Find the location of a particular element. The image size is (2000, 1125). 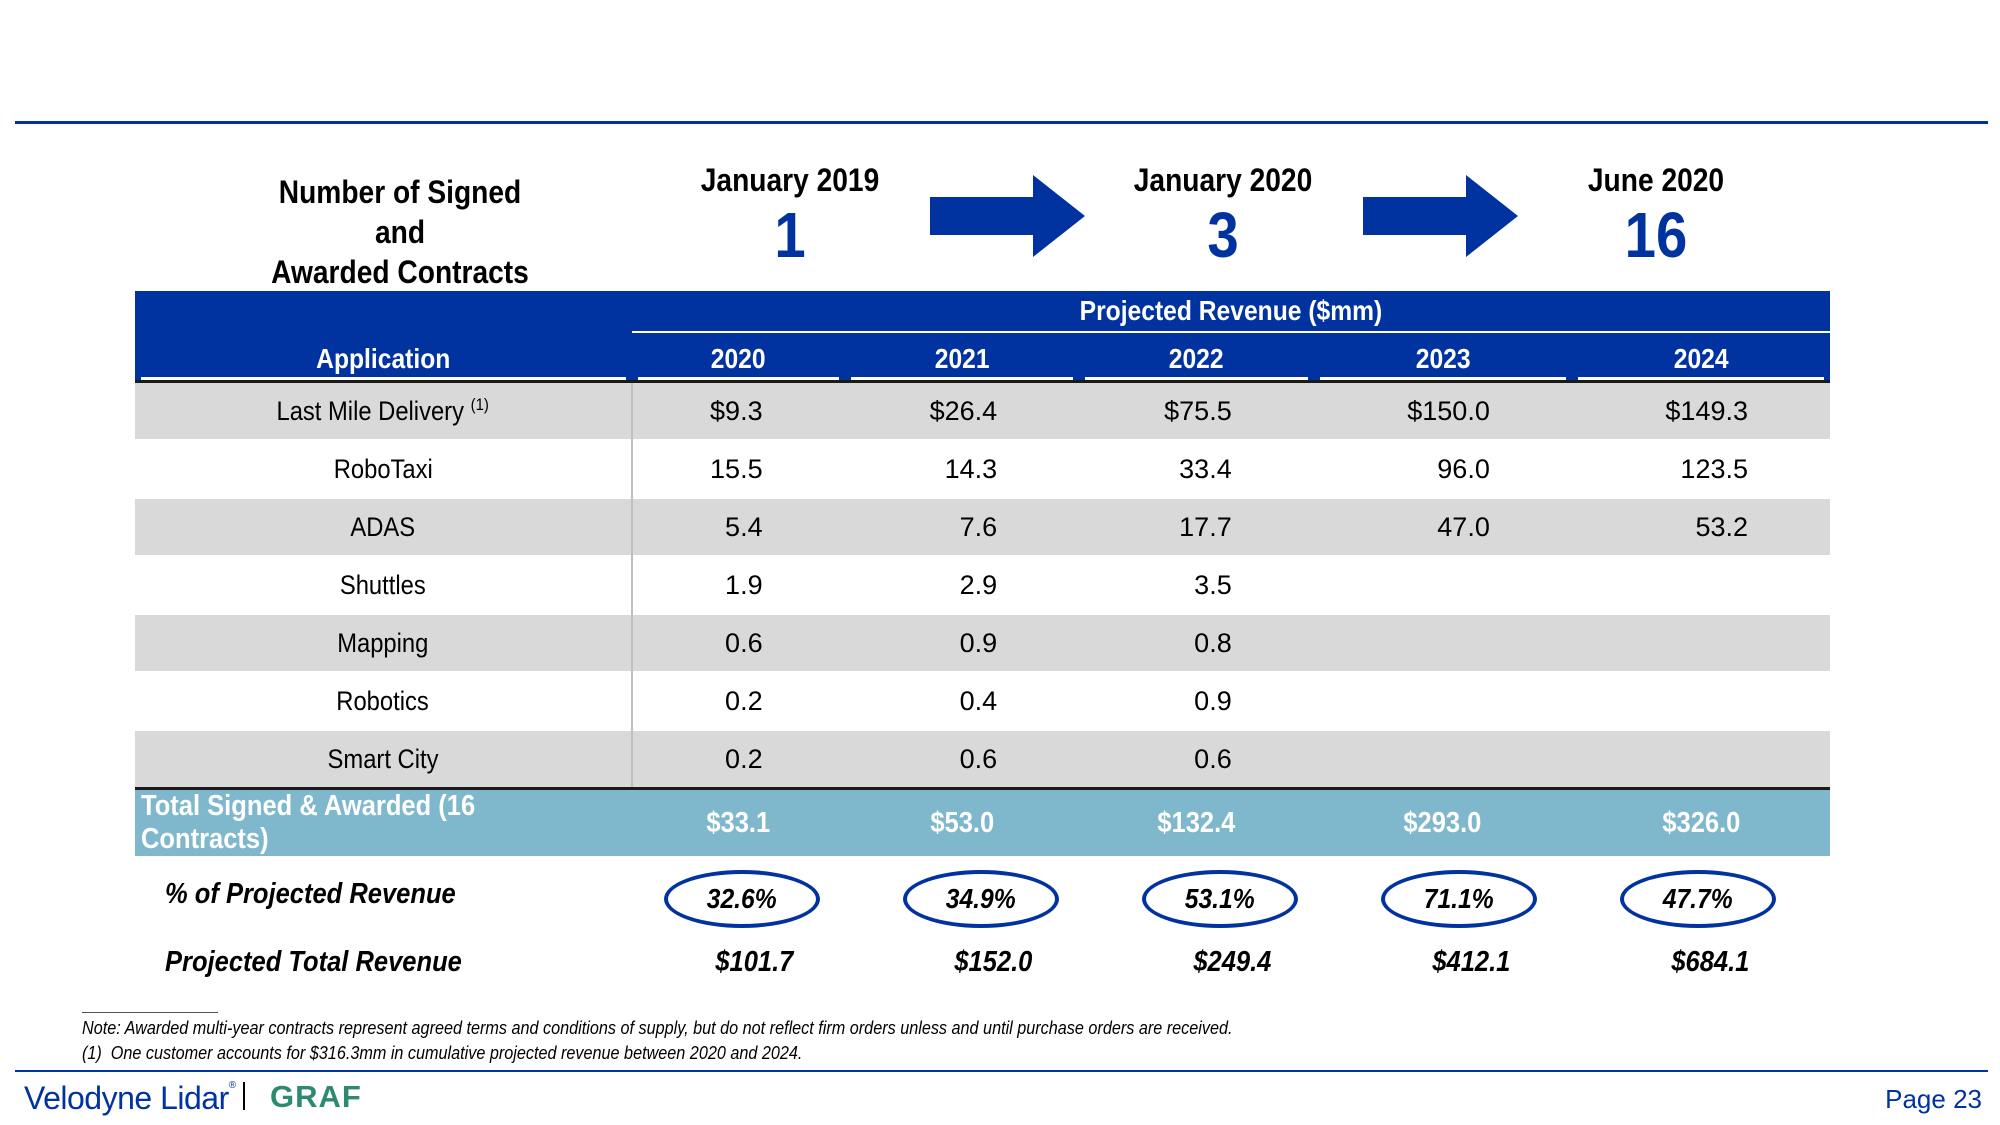

pct-projected-label-text: % of Projected Revenue is located at coordinates (310, 894).